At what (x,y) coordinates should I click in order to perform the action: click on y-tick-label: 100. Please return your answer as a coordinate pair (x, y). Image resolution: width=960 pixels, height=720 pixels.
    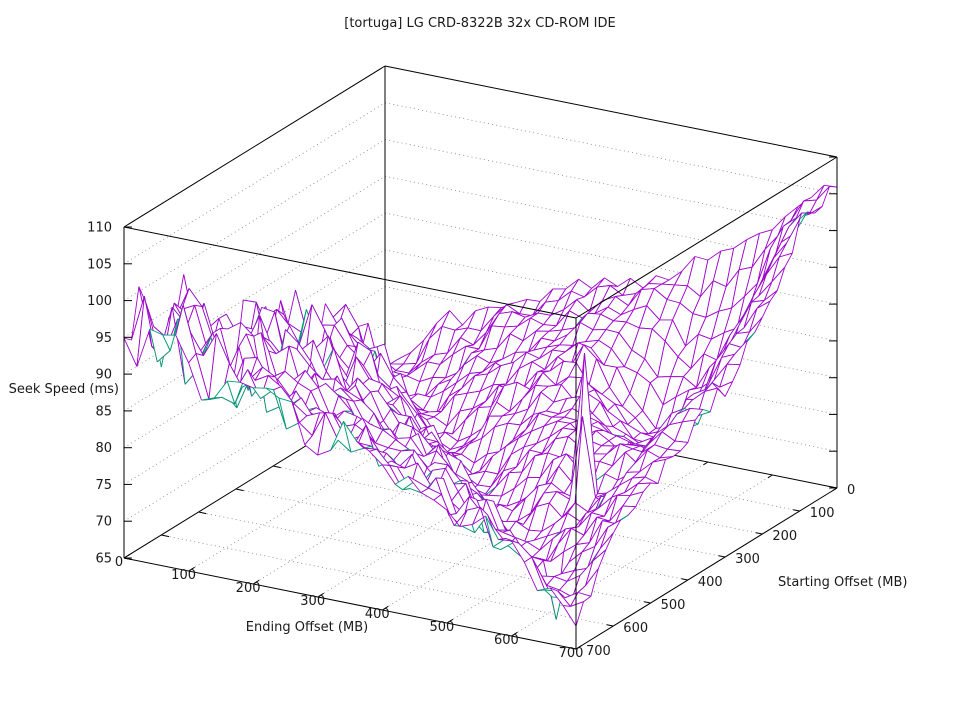
    Looking at the image, I should click on (822, 513).